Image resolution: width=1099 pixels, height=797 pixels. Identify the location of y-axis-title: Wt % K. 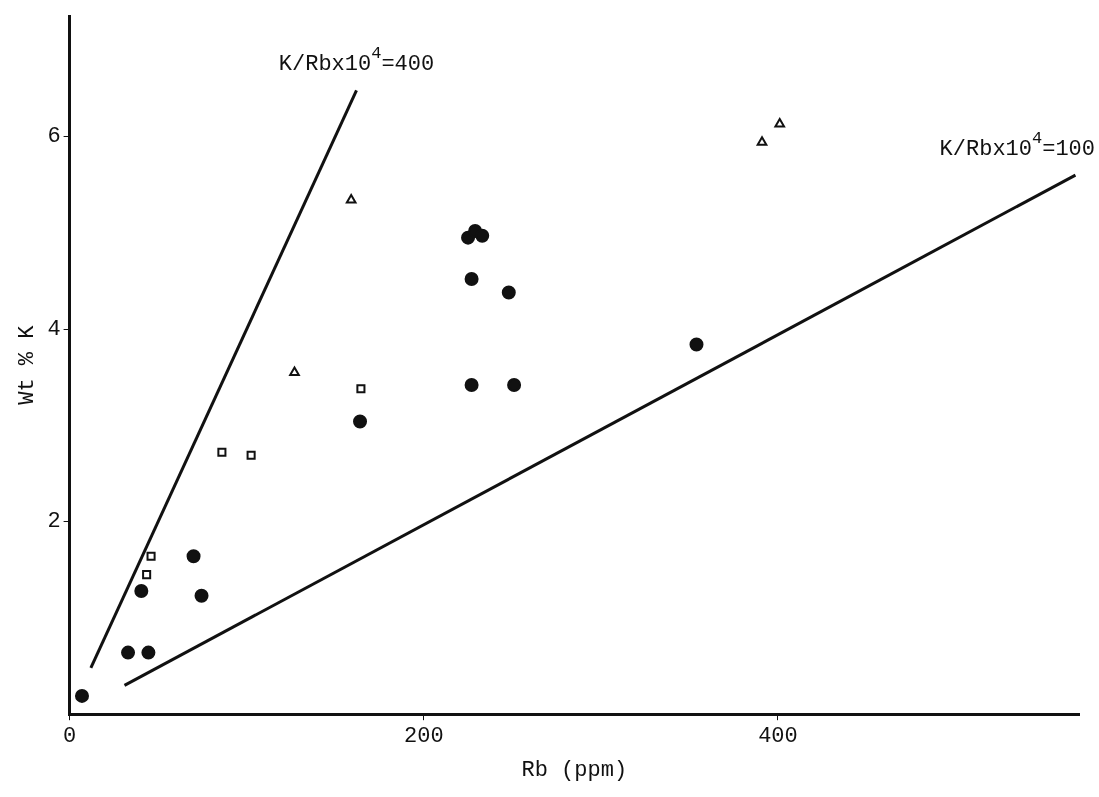
(28, 364).